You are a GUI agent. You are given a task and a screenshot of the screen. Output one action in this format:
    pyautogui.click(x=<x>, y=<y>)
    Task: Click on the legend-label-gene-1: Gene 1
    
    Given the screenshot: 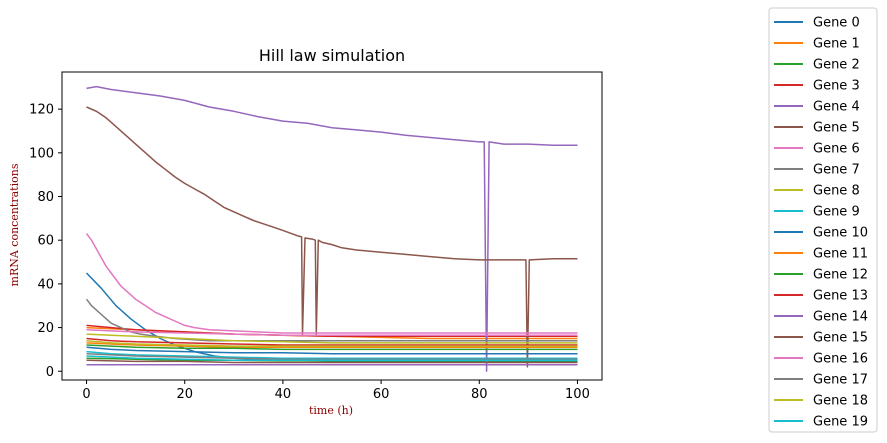 What is the action you would take?
    pyautogui.click(x=836, y=44)
    